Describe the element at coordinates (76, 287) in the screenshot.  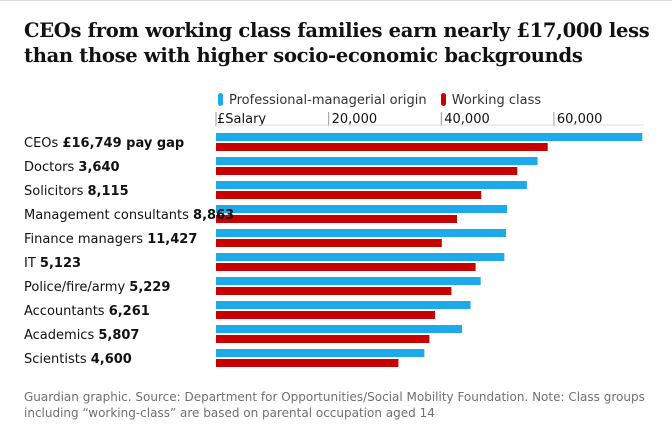
I see `category-name: Police/fire/army` at that location.